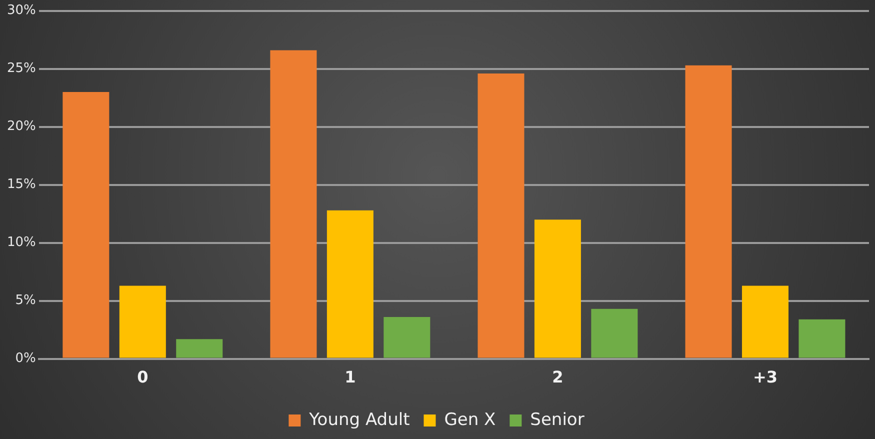 The height and width of the screenshot is (439, 875). Describe the element at coordinates (470, 420) in the screenshot. I see `legend-label: Gen X` at that location.